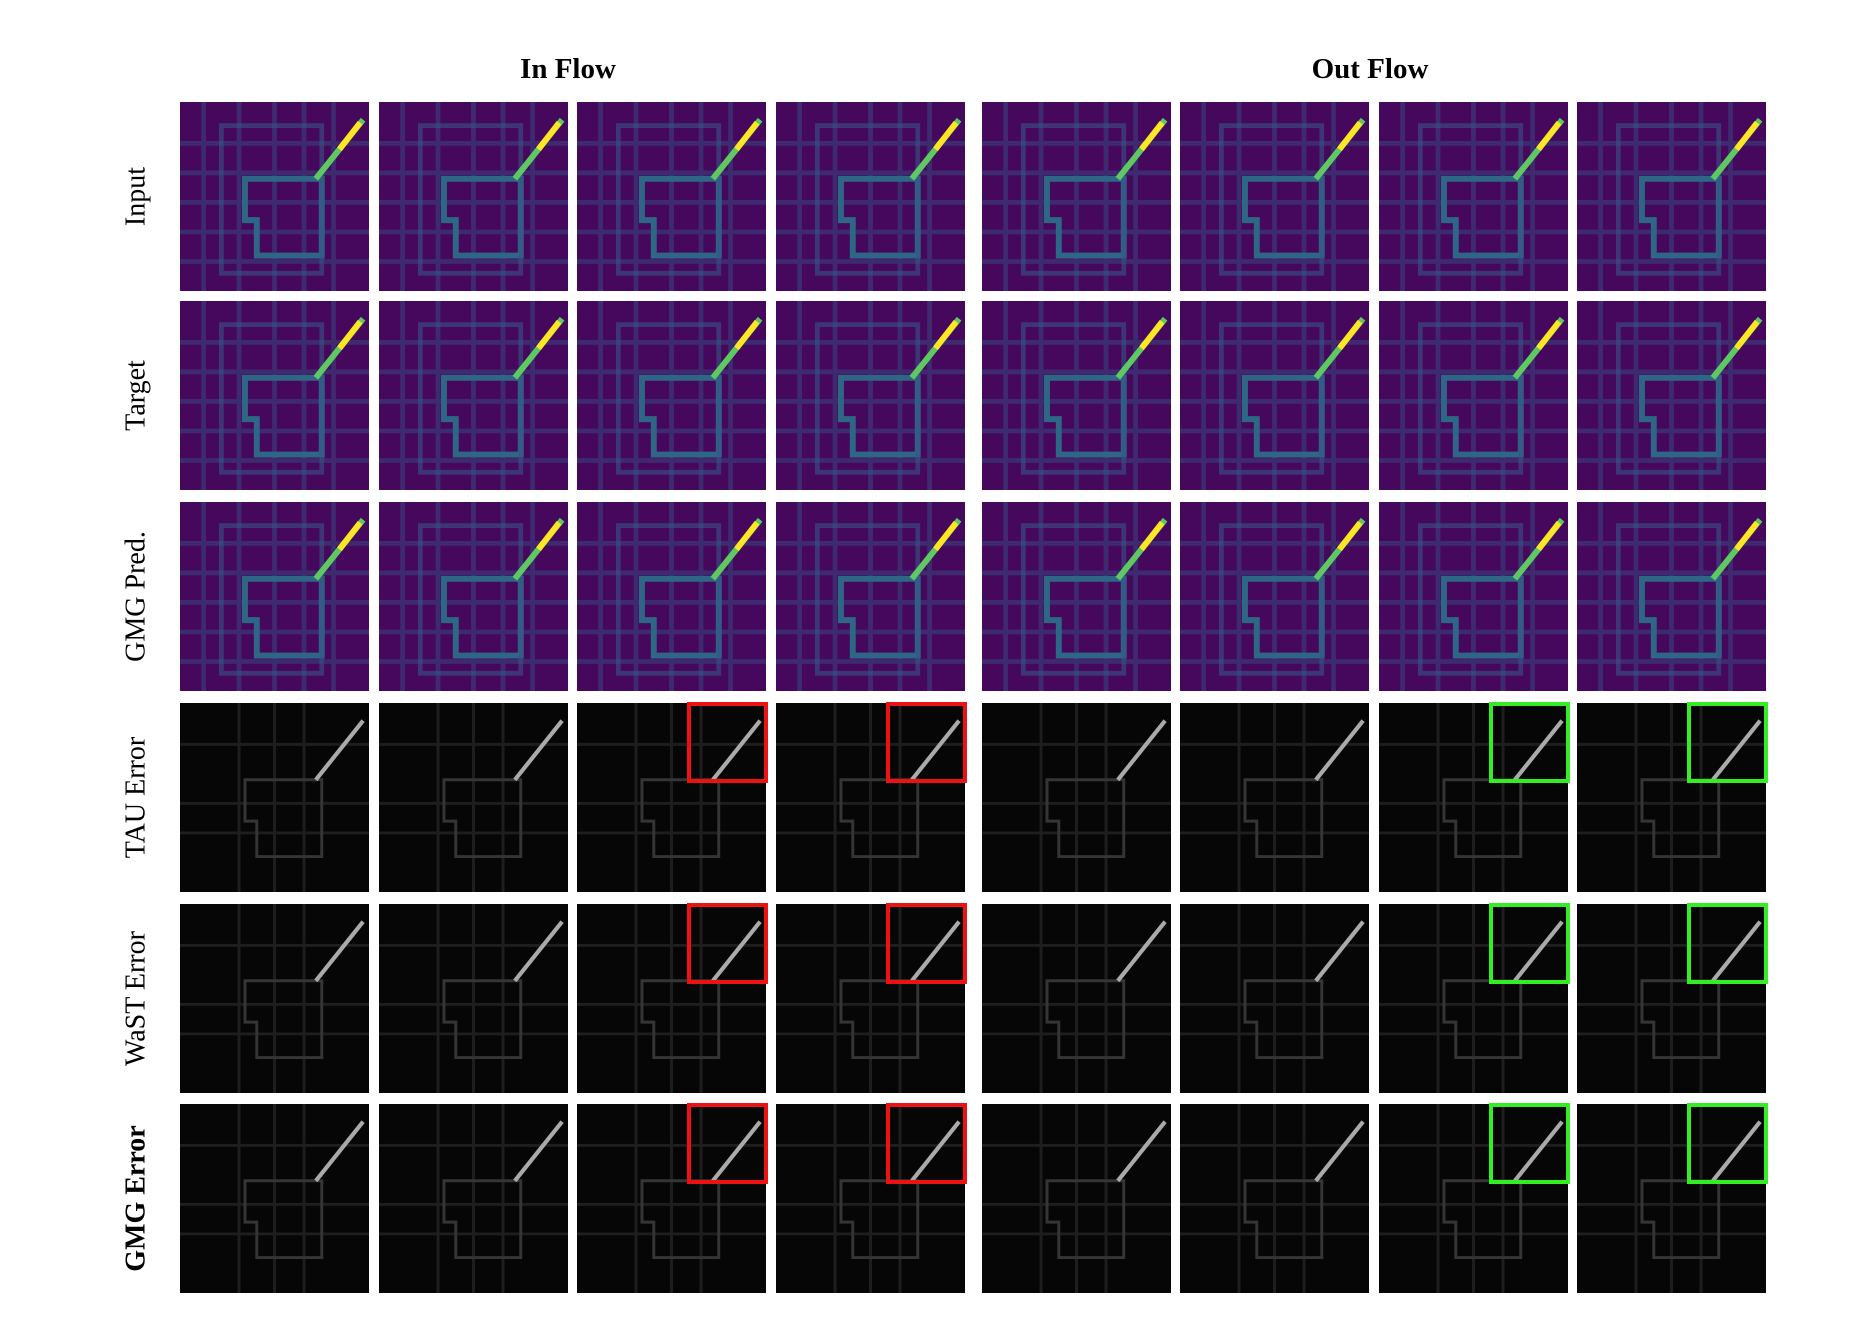 The image size is (1863, 1330). I want to click on row-label: WaST Error, so click(135, 998).